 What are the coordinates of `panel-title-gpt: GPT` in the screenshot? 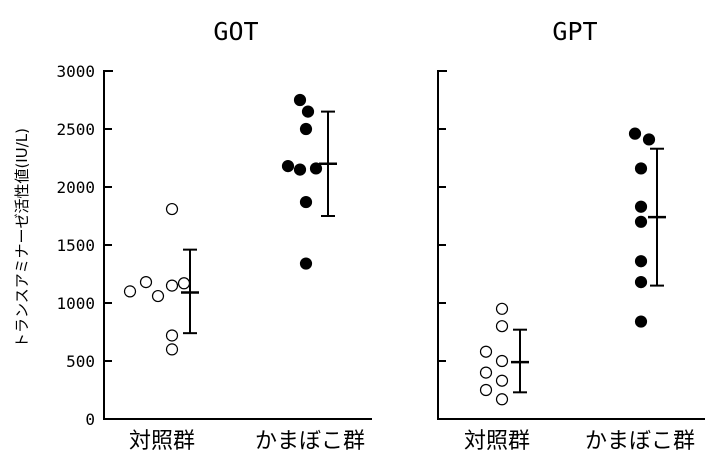 It's located at (574, 31).